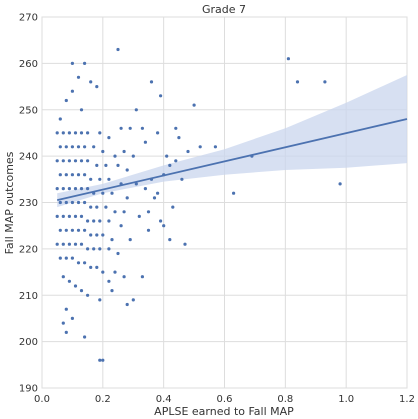 This screenshot has height=419, width=418. I want to click on x-tick-label: 0.4, so click(164, 399).